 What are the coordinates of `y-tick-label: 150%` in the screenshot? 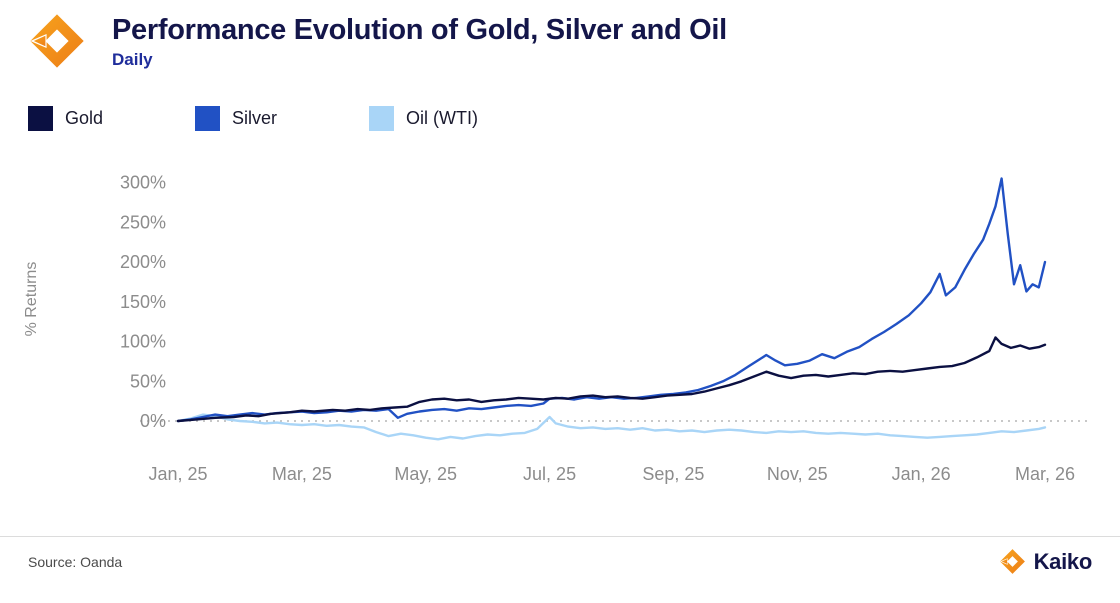 It's located at (143, 302).